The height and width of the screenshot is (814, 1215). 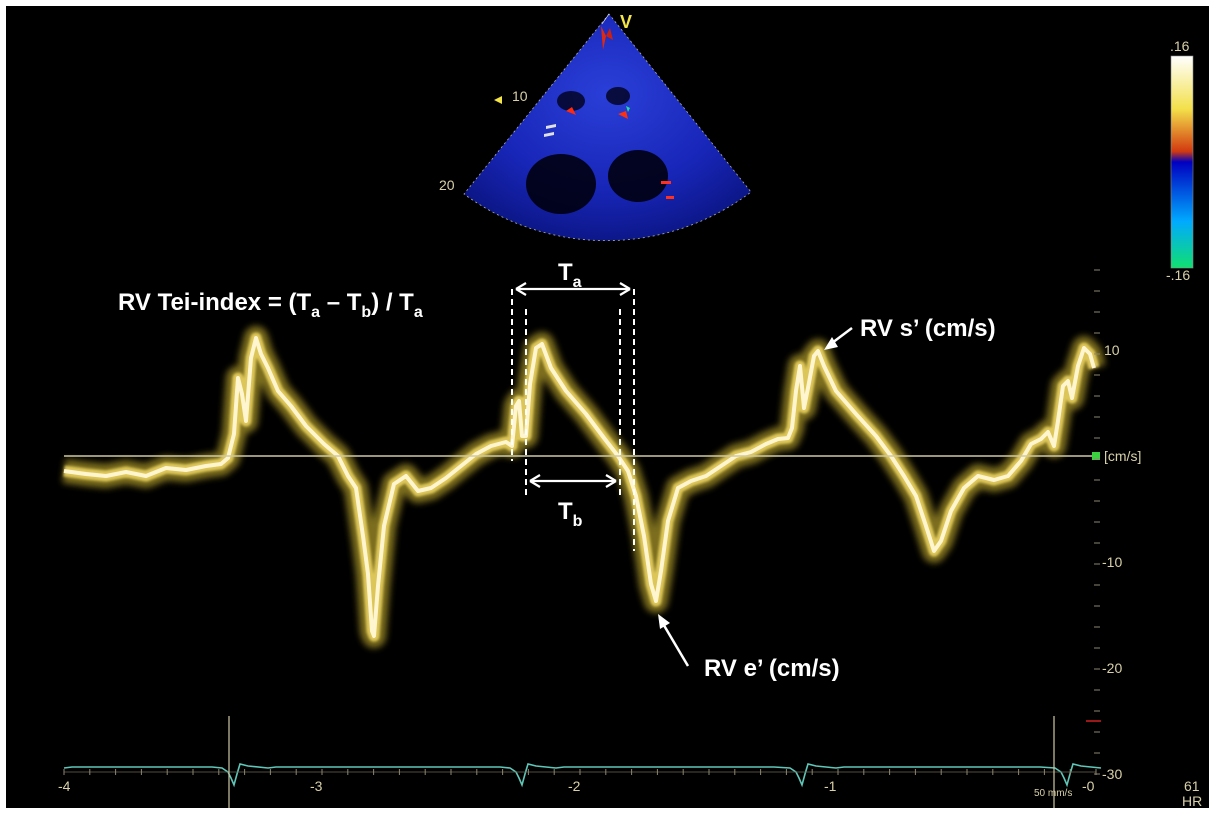 What do you see at coordinates (1112, 562) in the screenshot?
I see `velocity-tick-minus-10: -10` at bounding box center [1112, 562].